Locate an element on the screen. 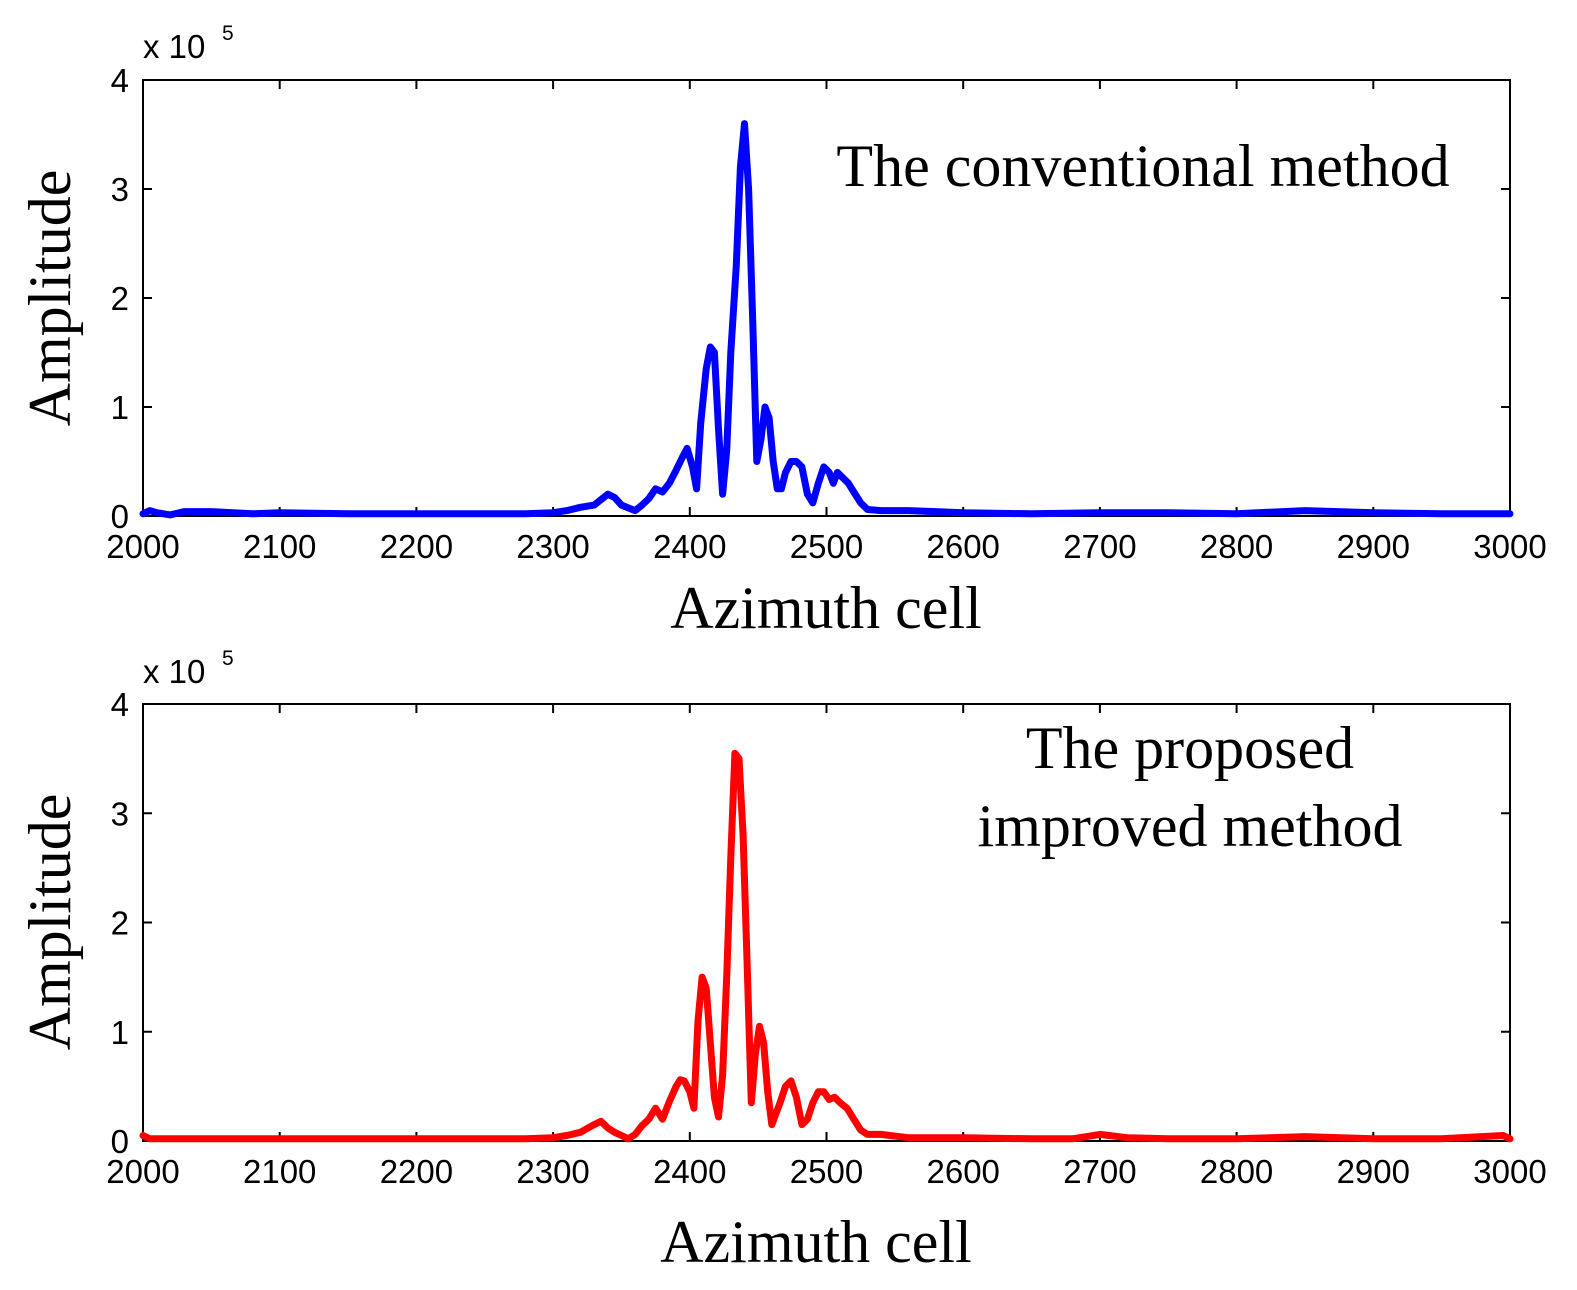 The height and width of the screenshot is (1290, 1577). bottom-x-tick-label: 2900 is located at coordinates (1373, 1171).